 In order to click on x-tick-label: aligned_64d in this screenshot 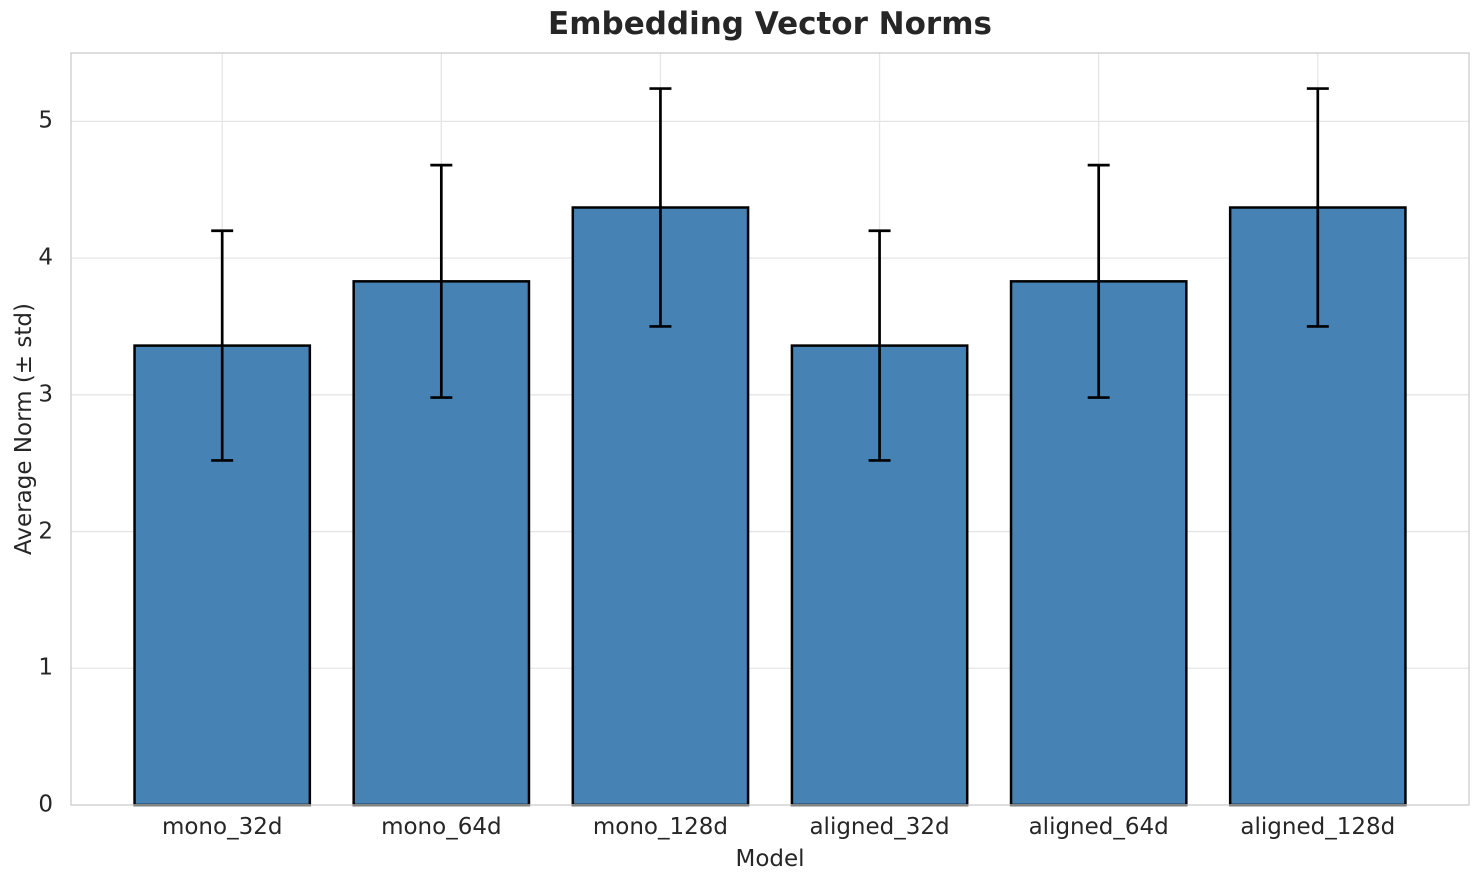, I will do `click(1098, 827)`.